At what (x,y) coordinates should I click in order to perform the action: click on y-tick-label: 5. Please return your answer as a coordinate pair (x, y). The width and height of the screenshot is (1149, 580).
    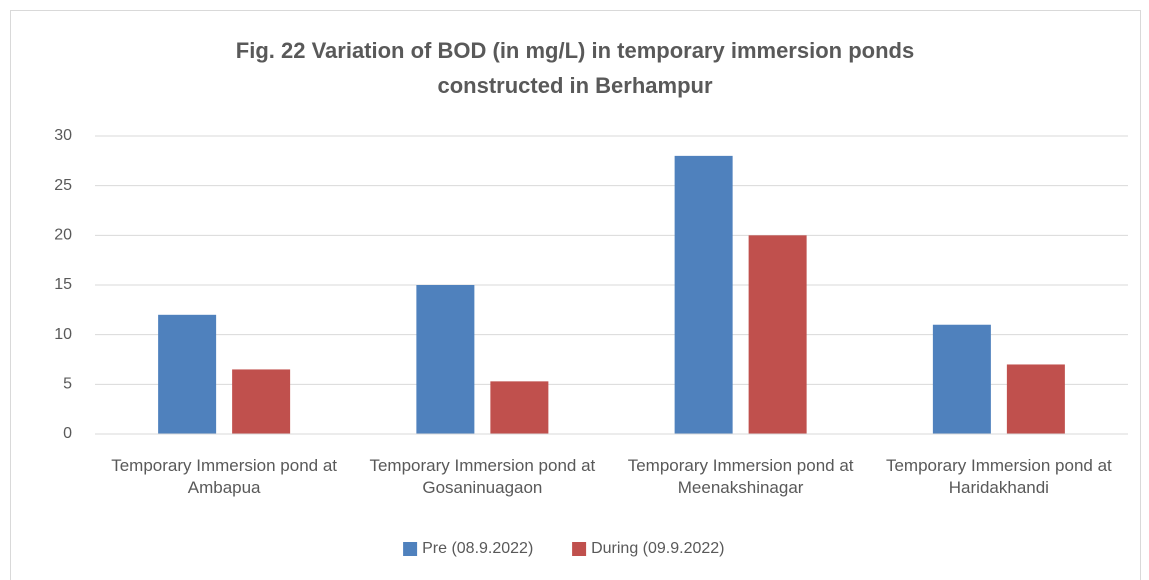
    Looking at the image, I should click on (67, 384).